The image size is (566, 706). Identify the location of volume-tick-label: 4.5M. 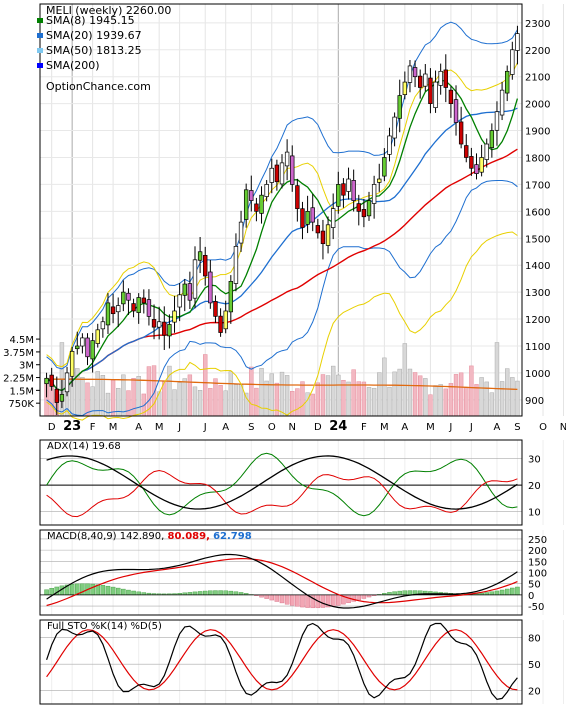
(21, 340).